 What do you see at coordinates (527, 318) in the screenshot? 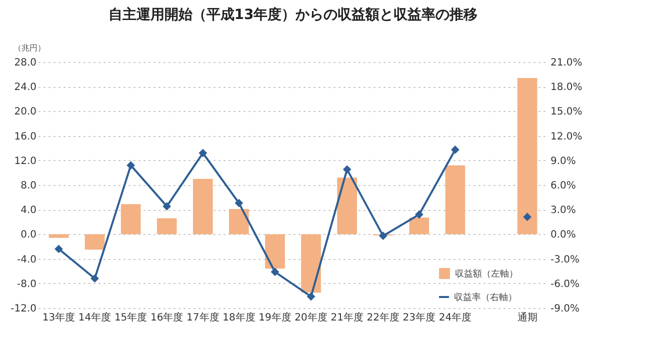
I see `x-tick-label: 通期` at bounding box center [527, 318].